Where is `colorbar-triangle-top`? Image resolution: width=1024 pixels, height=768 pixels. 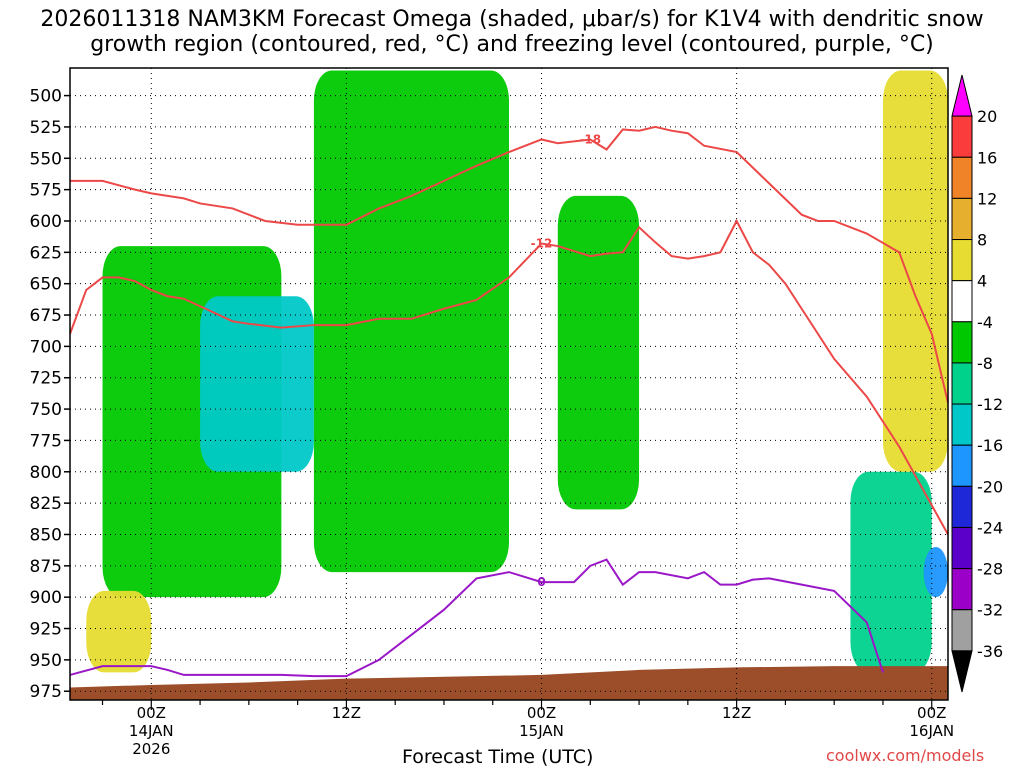
colorbar-triangle-top is located at coordinates (962, 95).